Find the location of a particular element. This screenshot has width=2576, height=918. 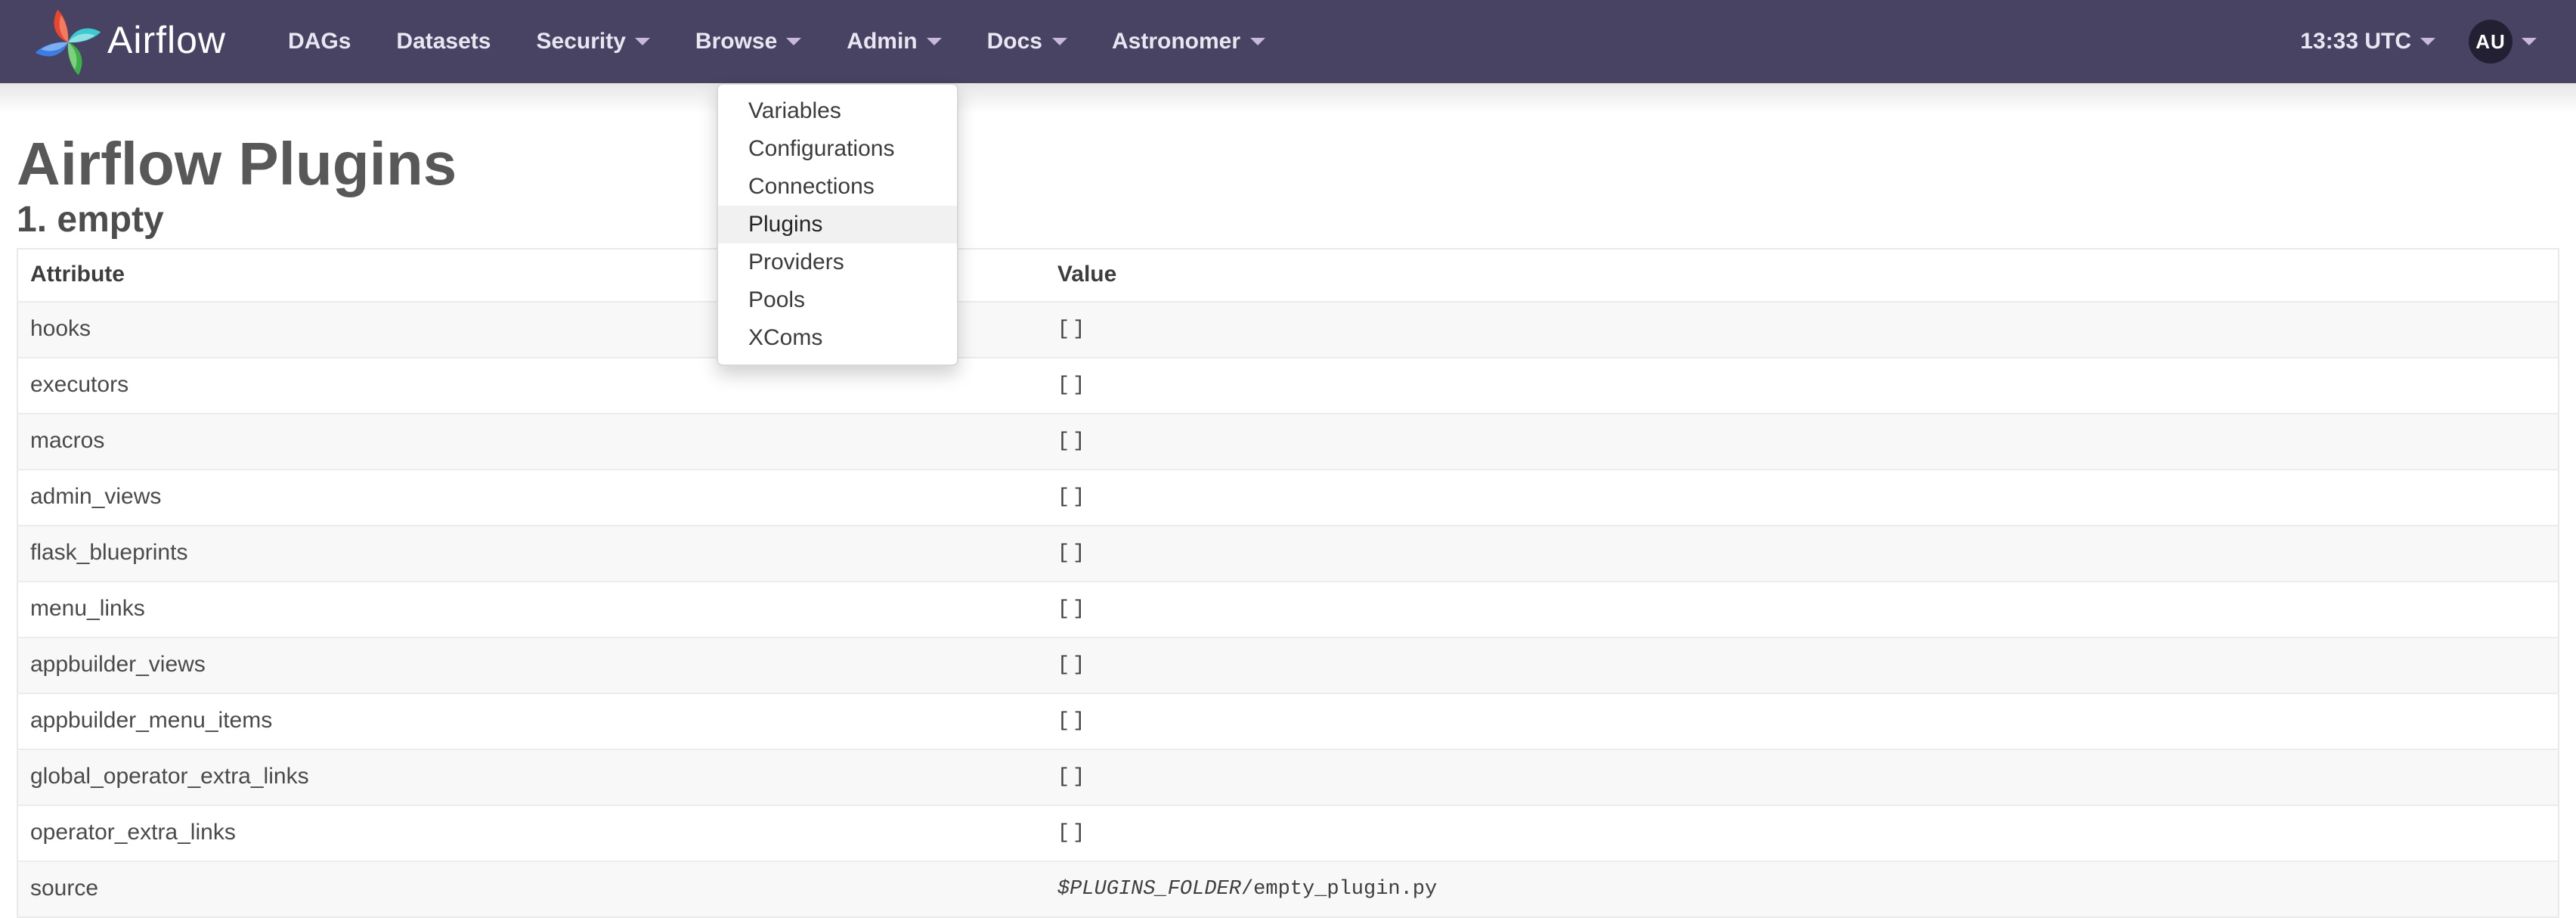

clock-menu: 13:33 UTC is located at coordinates (2367, 41).